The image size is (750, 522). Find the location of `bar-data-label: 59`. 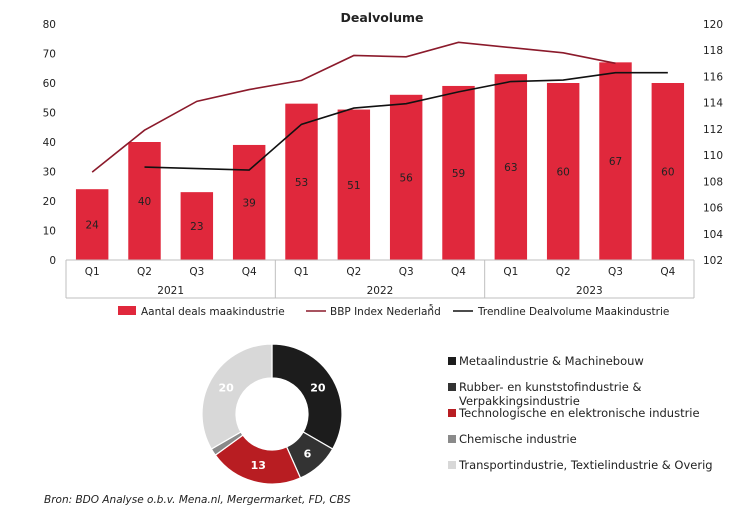

bar-data-label: 59 is located at coordinates (458, 174).